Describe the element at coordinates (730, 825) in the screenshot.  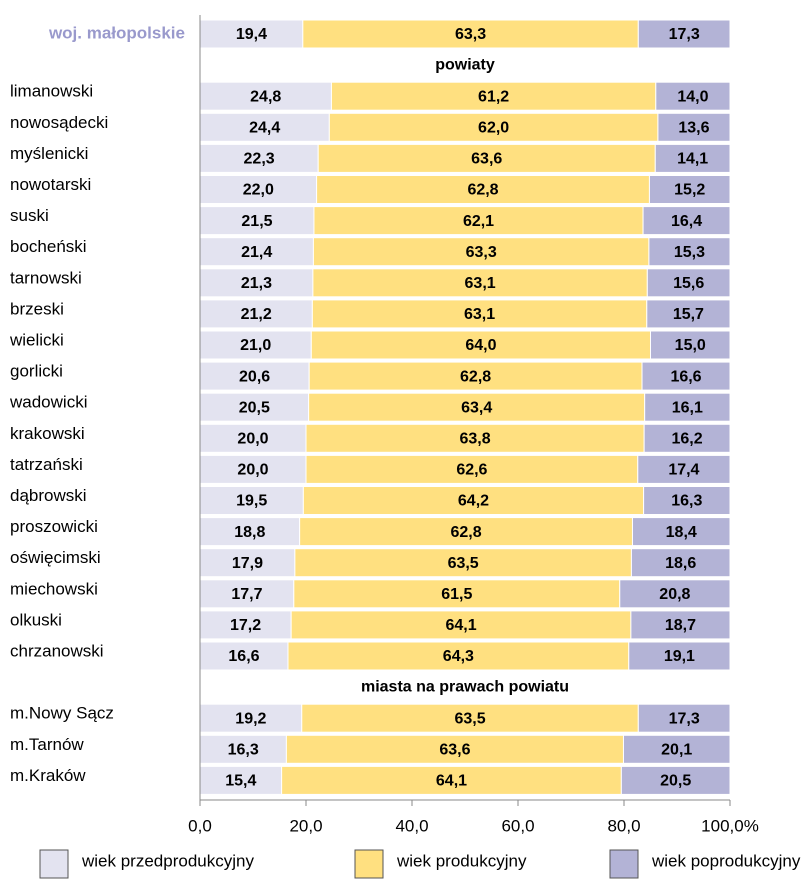
I see `x-tick-label: 100,0%` at that location.